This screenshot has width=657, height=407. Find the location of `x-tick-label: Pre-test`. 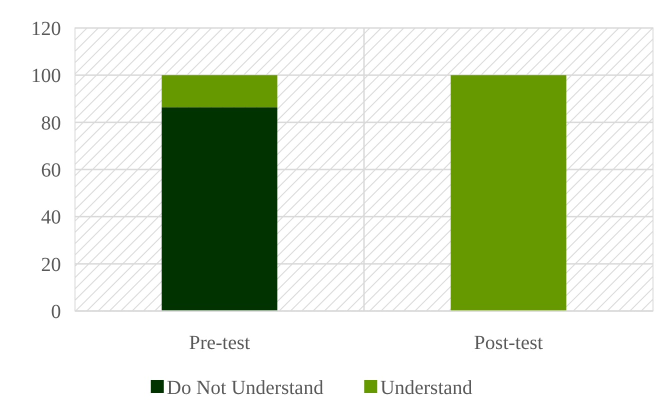

x-tick-label: Pre-test is located at coordinates (219, 343).